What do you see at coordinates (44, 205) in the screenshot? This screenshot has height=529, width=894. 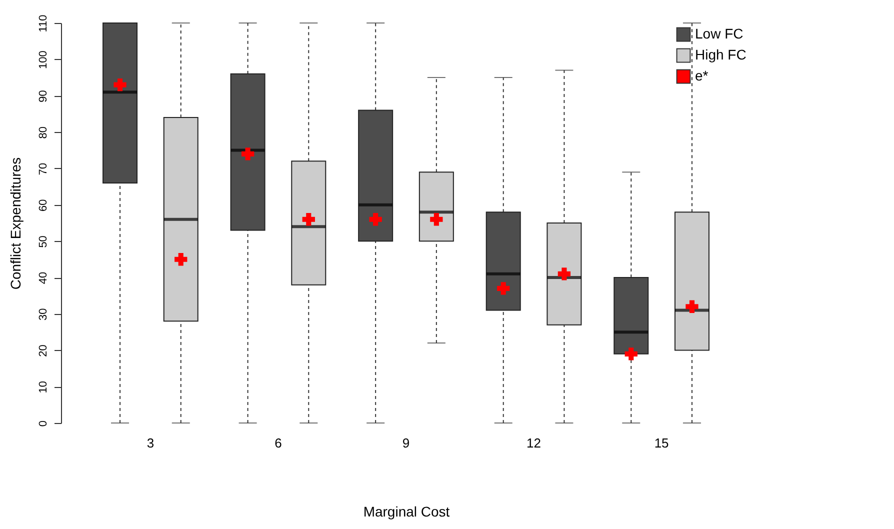 I see `y-tick-label: 60` at bounding box center [44, 205].